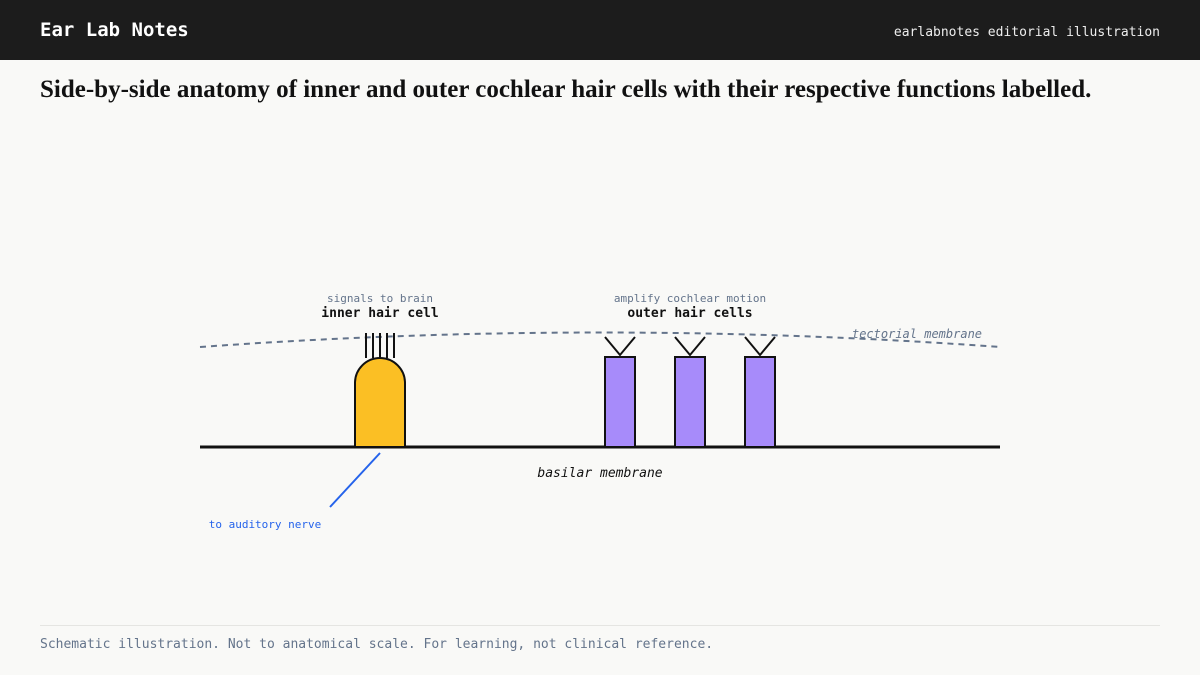  I want to click on tagline: earlabnotes editorial illustration, so click(1026, 32).